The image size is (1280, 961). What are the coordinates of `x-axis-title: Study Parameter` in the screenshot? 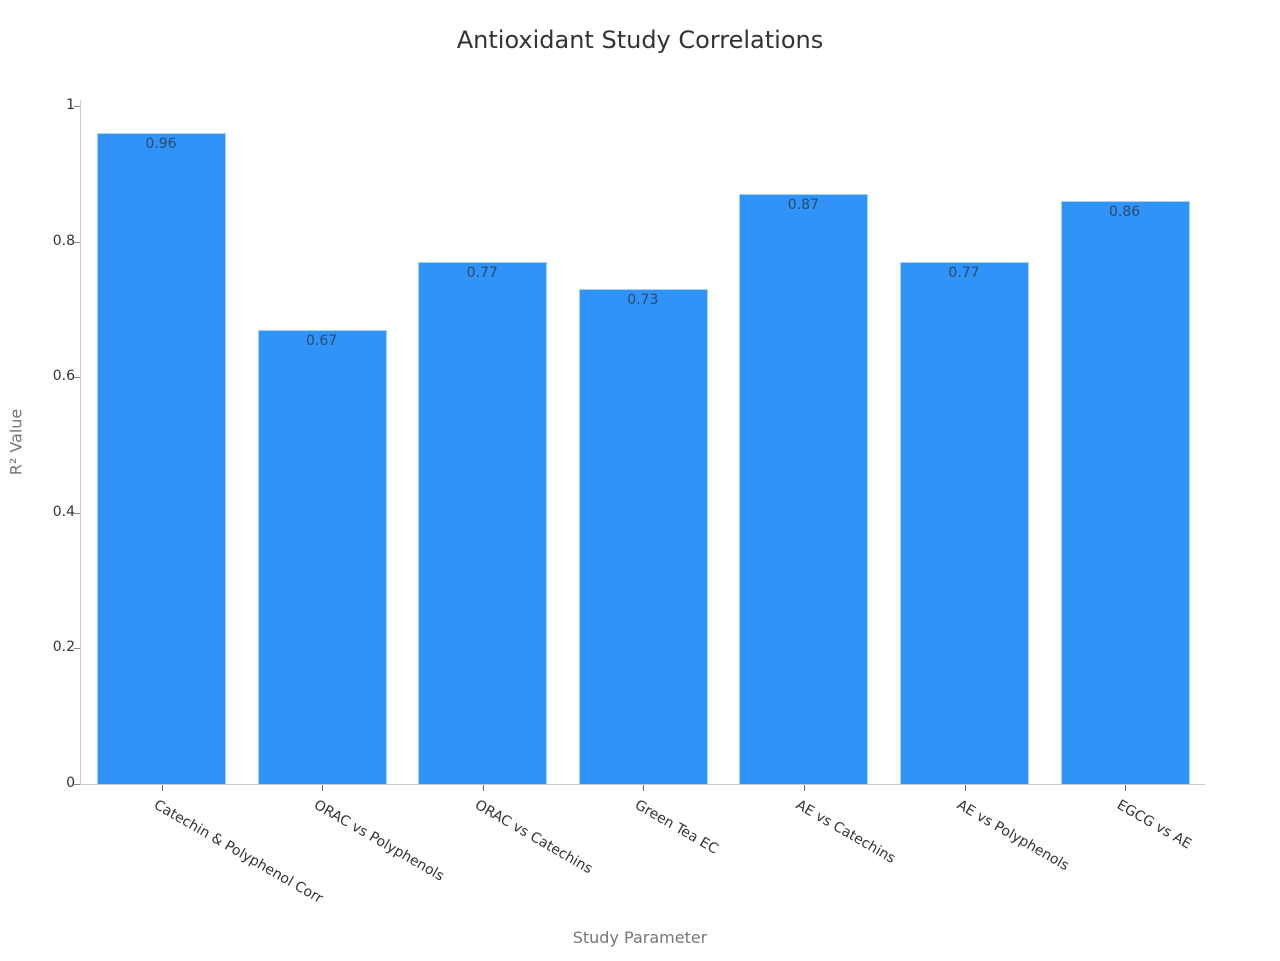 It's located at (640, 937).